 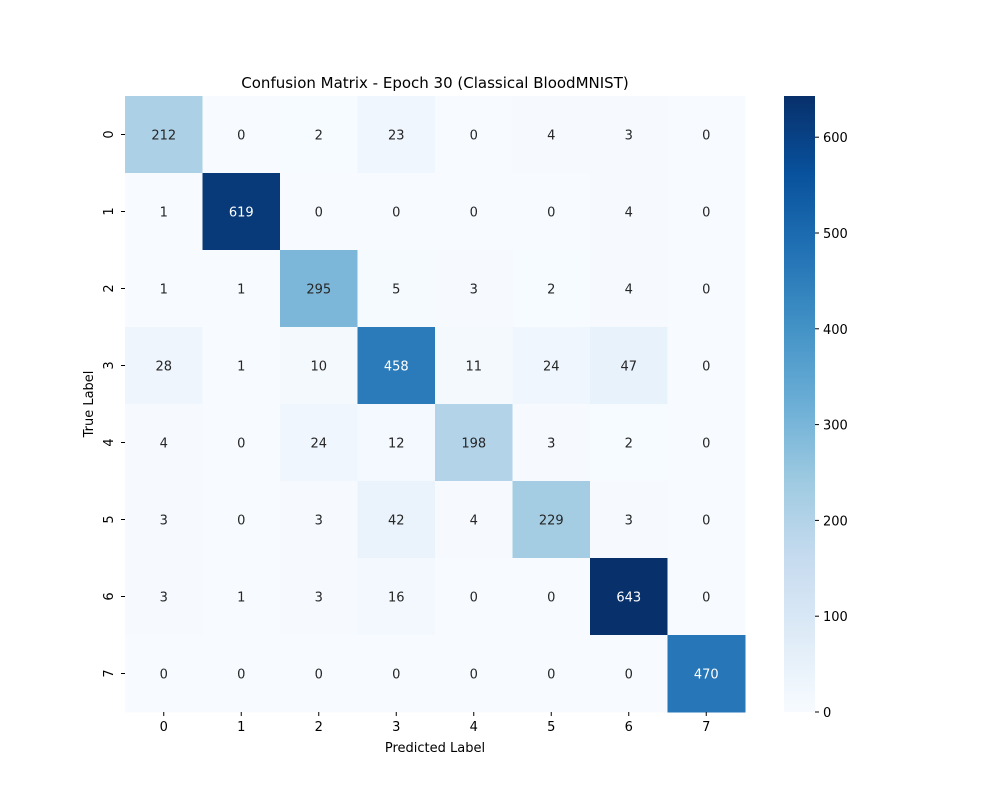 I want to click on cell-value-label: 2, so click(x=319, y=136).